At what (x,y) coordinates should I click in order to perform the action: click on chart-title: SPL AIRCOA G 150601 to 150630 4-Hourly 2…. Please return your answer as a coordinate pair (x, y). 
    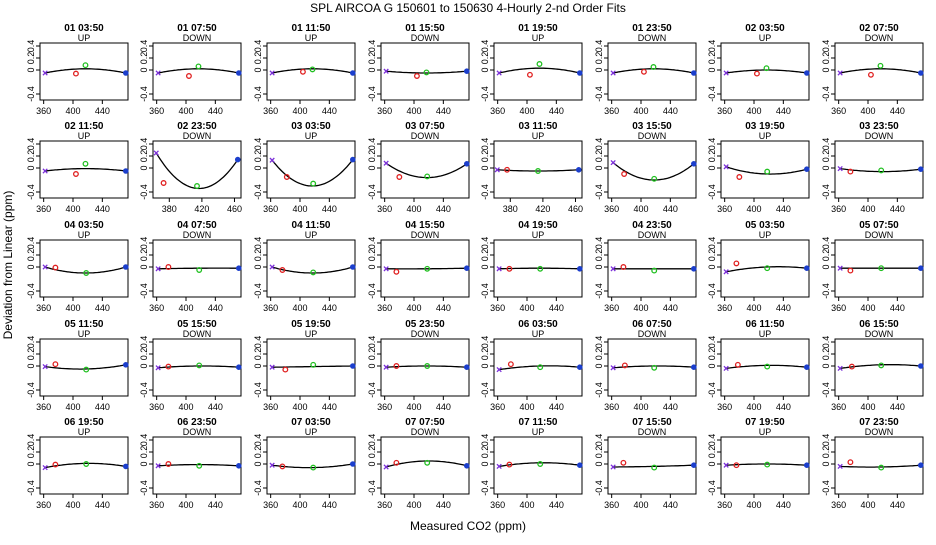
    Looking at the image, I should click on (468, 8).